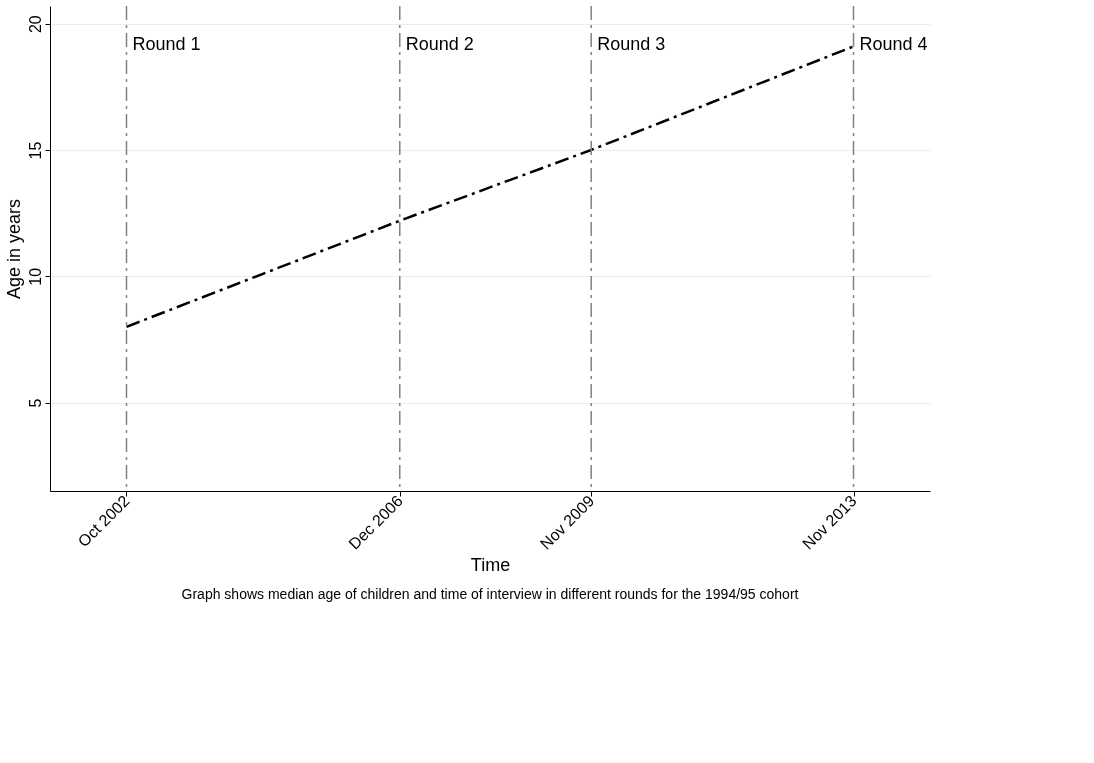  Describe the element at coordinates (35, 403) in the screenshot. I see `y-tick-label: 5` at that location.